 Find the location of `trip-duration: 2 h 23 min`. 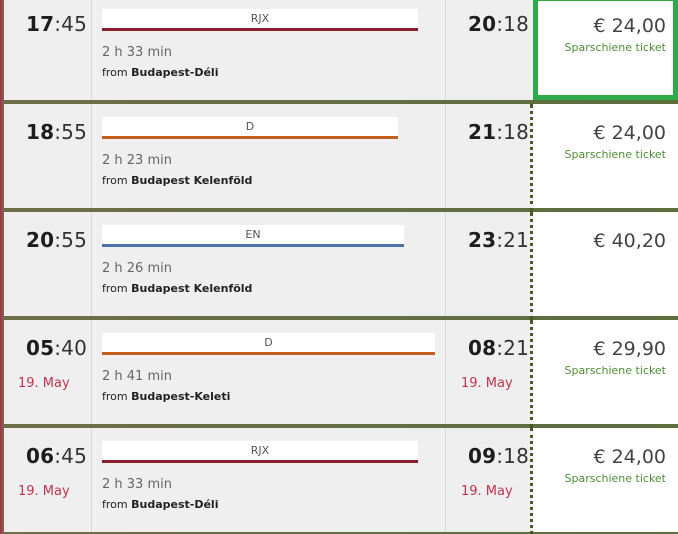

trip-duration: 2 h 23 min is located at coordinates (137, 160).